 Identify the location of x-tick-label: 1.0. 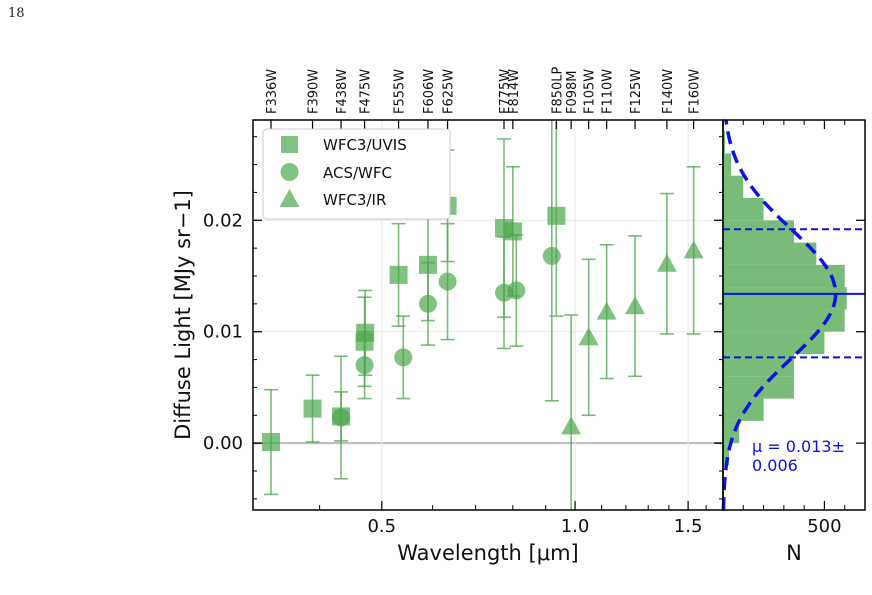
(575, 526).